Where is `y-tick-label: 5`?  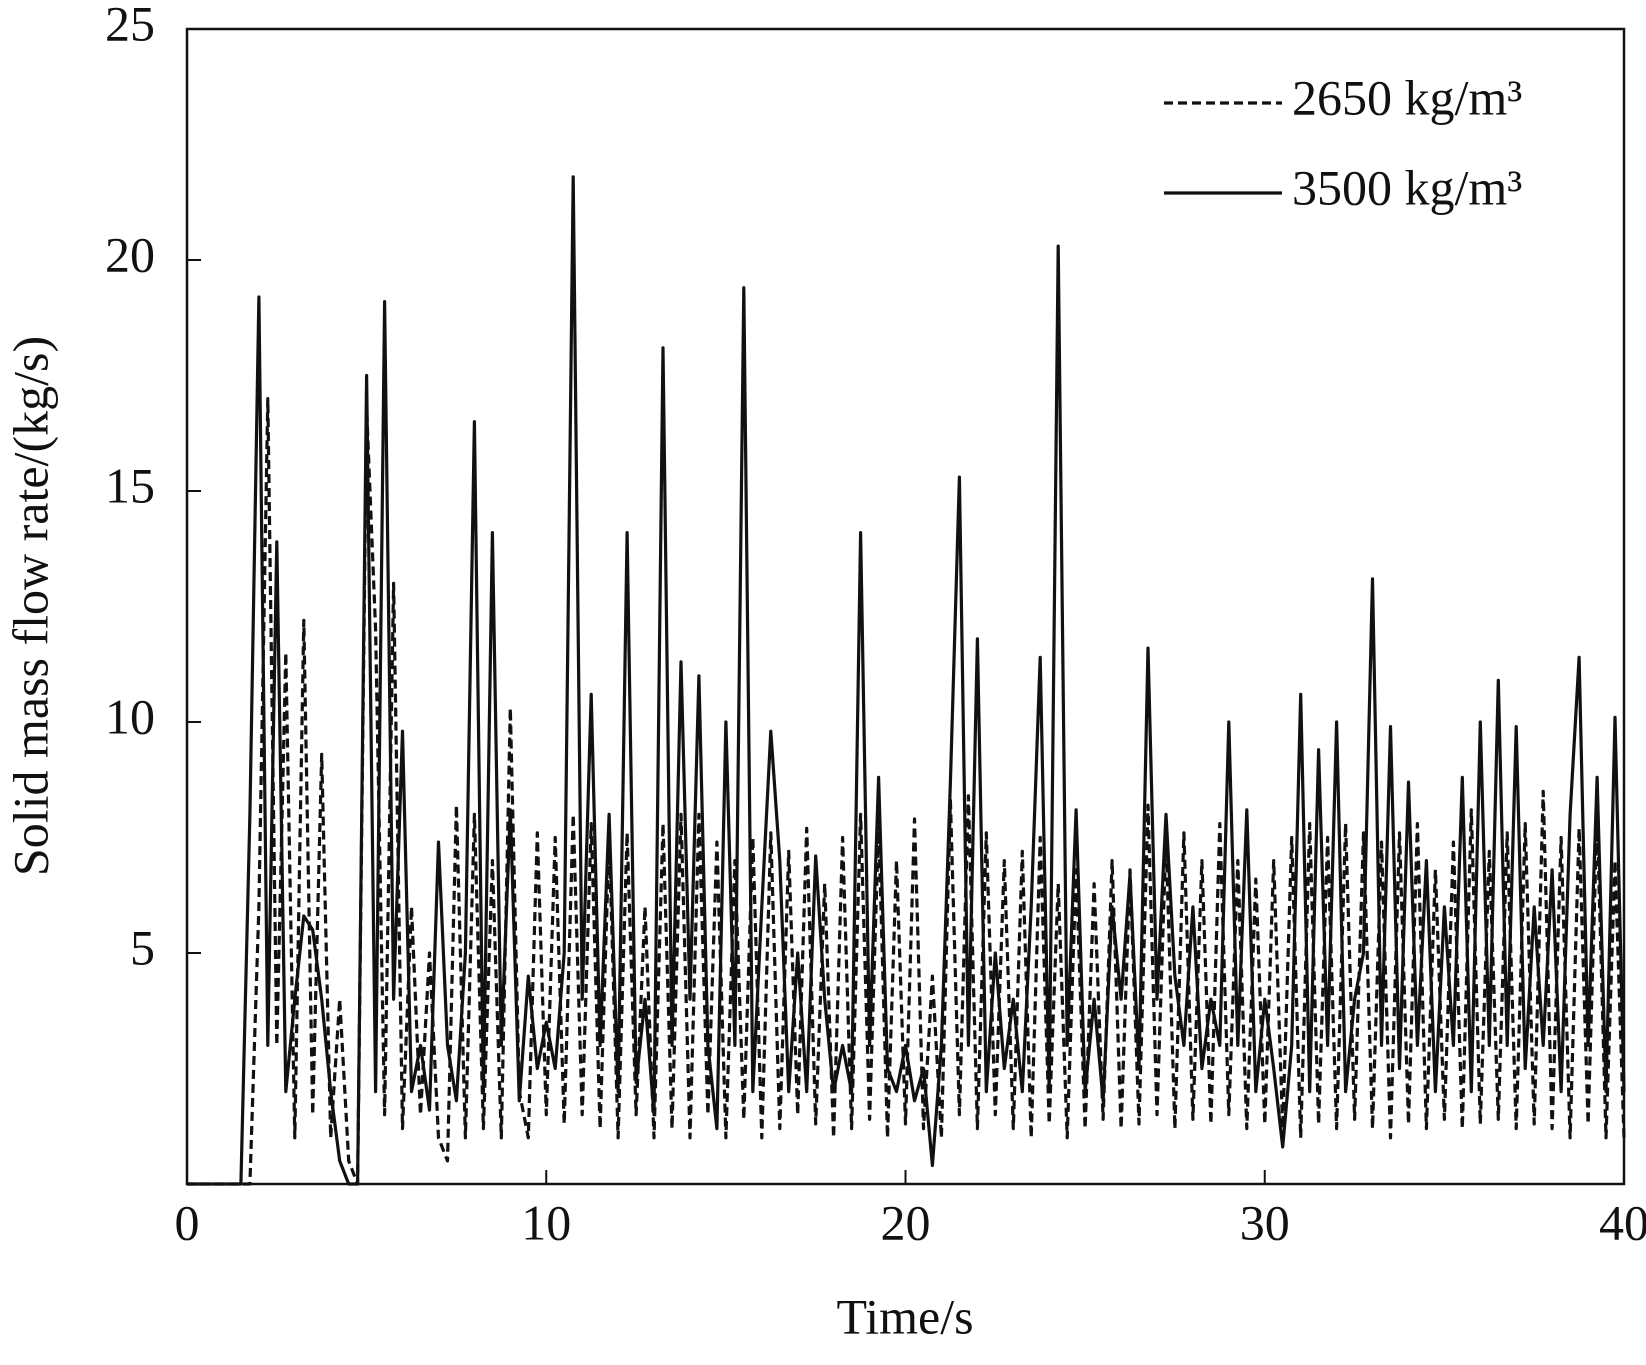 y-tick-label: 5 is located at coordinates (142, 947).